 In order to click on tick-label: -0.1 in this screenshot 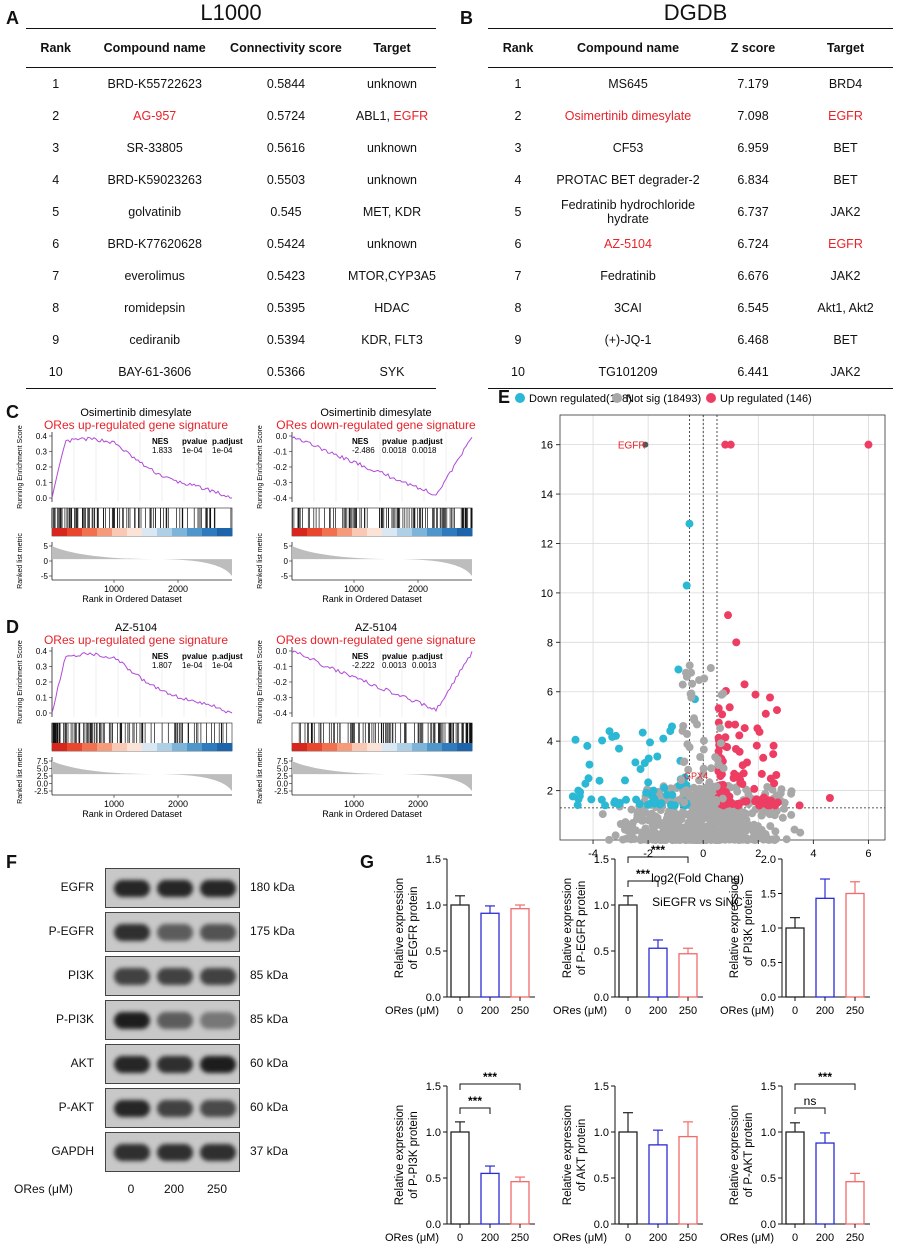, I will do `click(280, 667)`.